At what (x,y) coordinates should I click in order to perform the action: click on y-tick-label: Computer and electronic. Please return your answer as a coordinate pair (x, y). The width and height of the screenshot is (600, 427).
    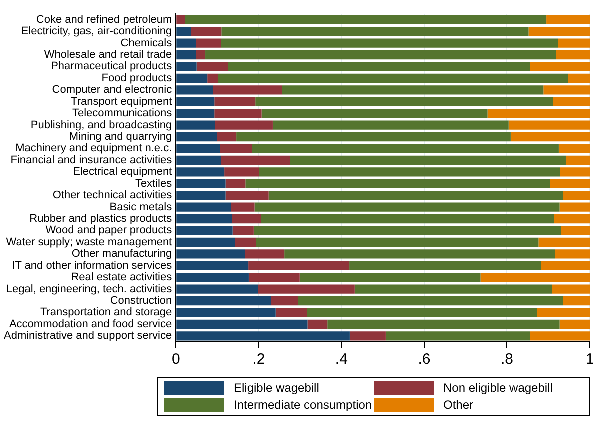
    Looking at the image, I should click on (112, 90).